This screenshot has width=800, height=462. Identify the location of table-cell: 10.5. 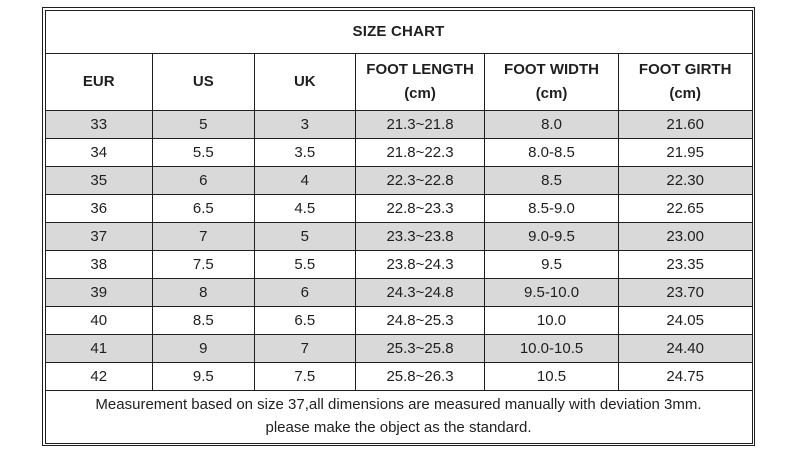
(551, 376).